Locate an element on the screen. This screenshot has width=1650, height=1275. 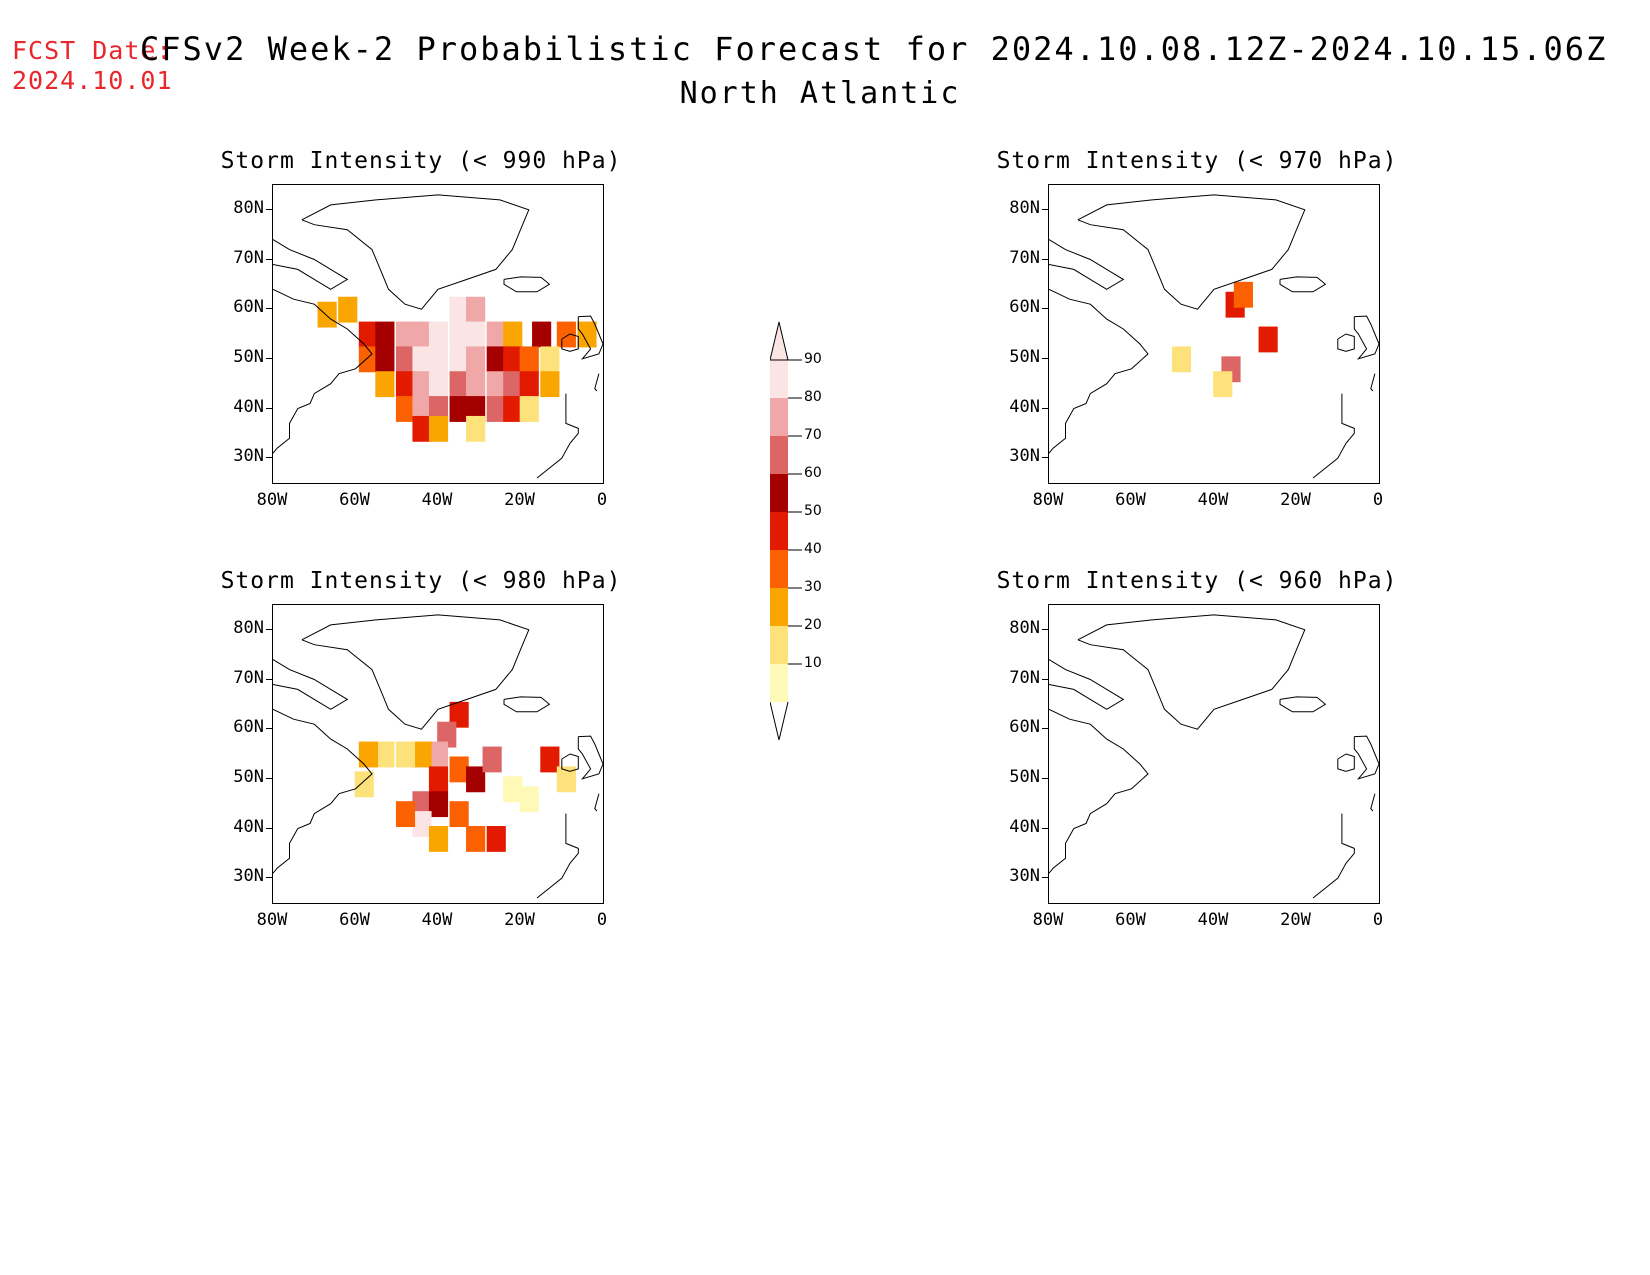
page-subtitle: North Atlantic is located at coordinates (820, 93).